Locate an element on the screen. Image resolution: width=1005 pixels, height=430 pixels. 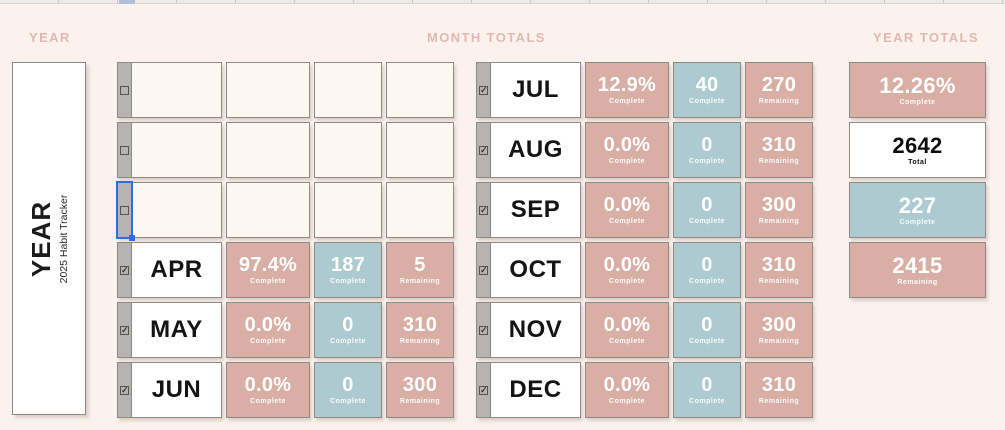
month-name-cell: ✓ JUN is located at coordinates (169, 390).